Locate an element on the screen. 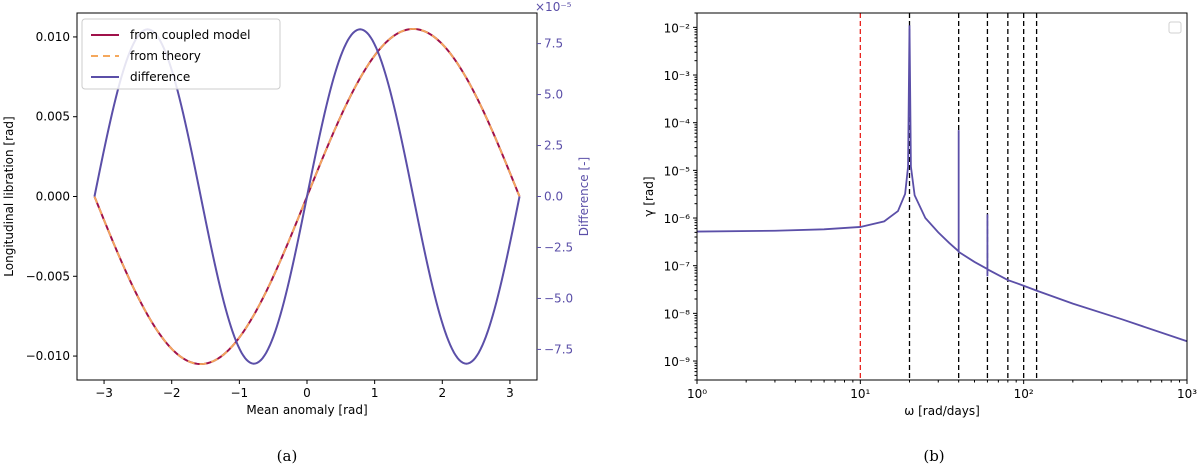 The height and width of the screenshot is (468, 1200). y2-tick-label: 0.0 is located at coordinates (553, 197).